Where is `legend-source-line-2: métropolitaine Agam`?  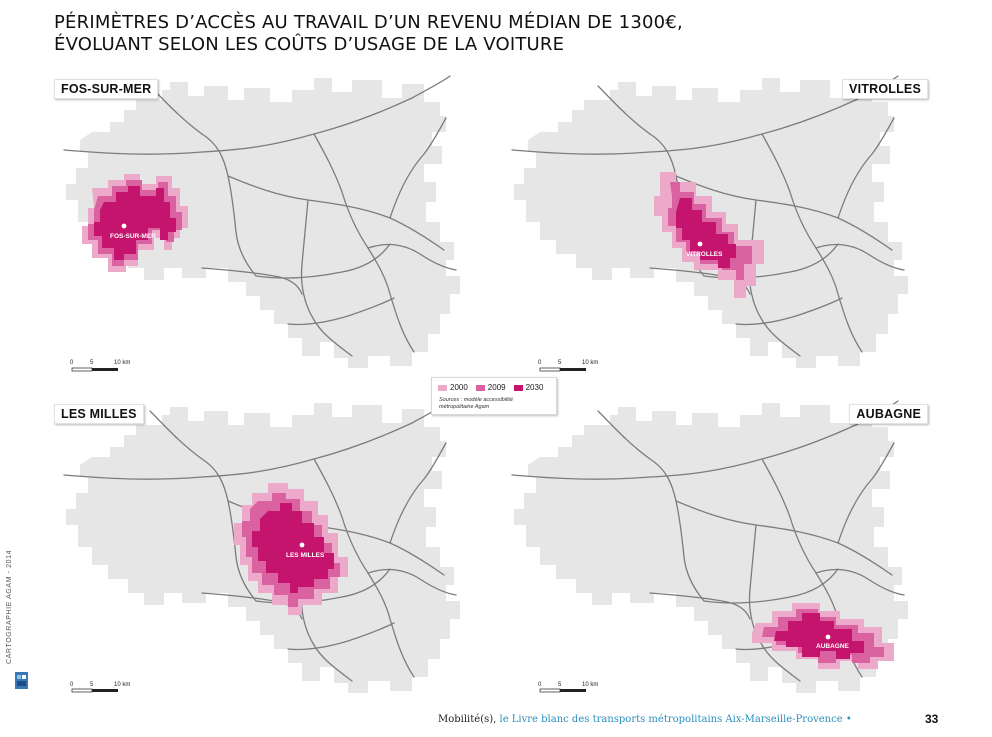 legend-source-line-2: métropolitaine Agam is located at coordinates (464, 407).